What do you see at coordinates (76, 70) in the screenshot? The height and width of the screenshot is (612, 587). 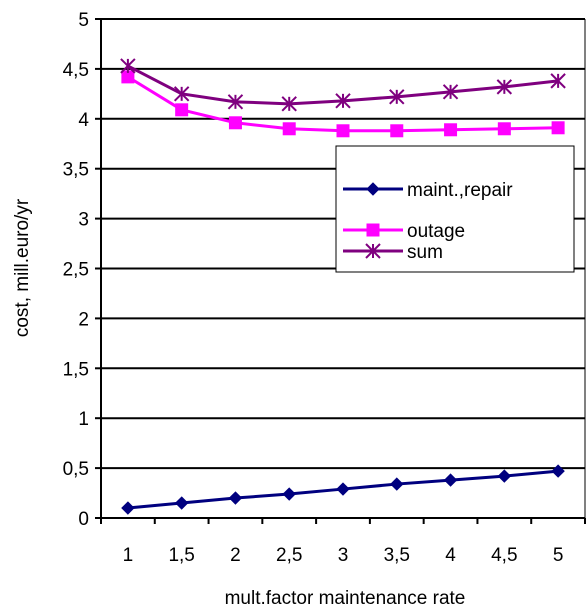 I see `y-tick-label: 4,5` at bounding box center [76, 70].